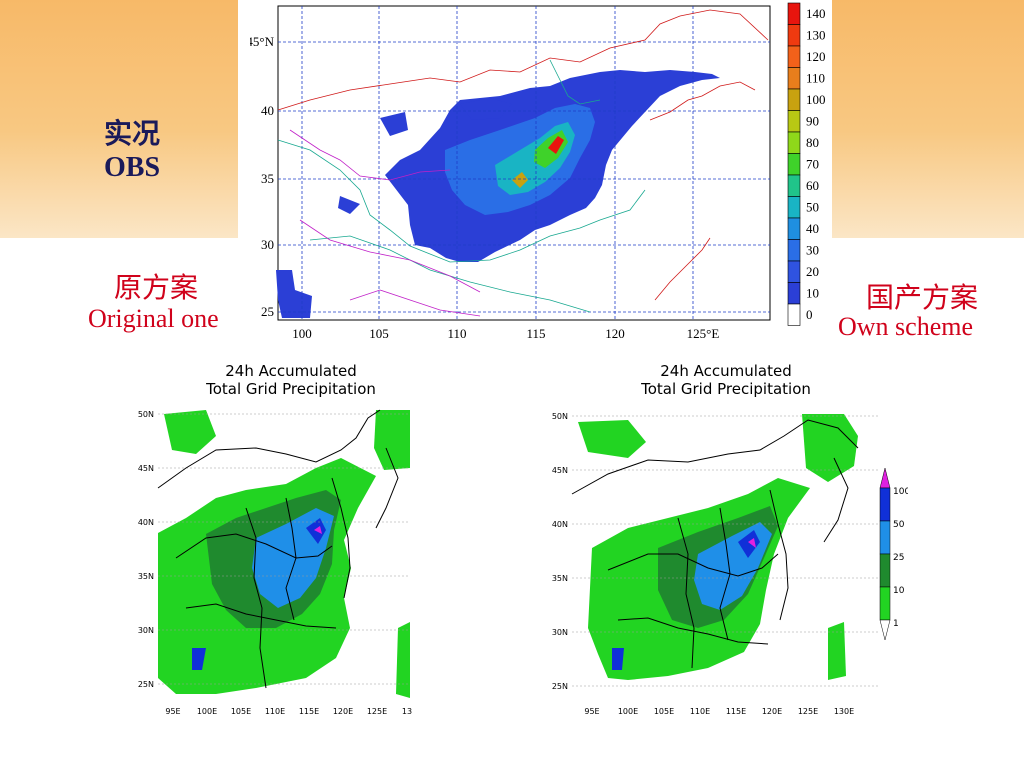  What do you see at coordinates (906, 326) in the screenshot?
I see `own-scheme-label-en: Own scheme` at bounding box center [906, 326].